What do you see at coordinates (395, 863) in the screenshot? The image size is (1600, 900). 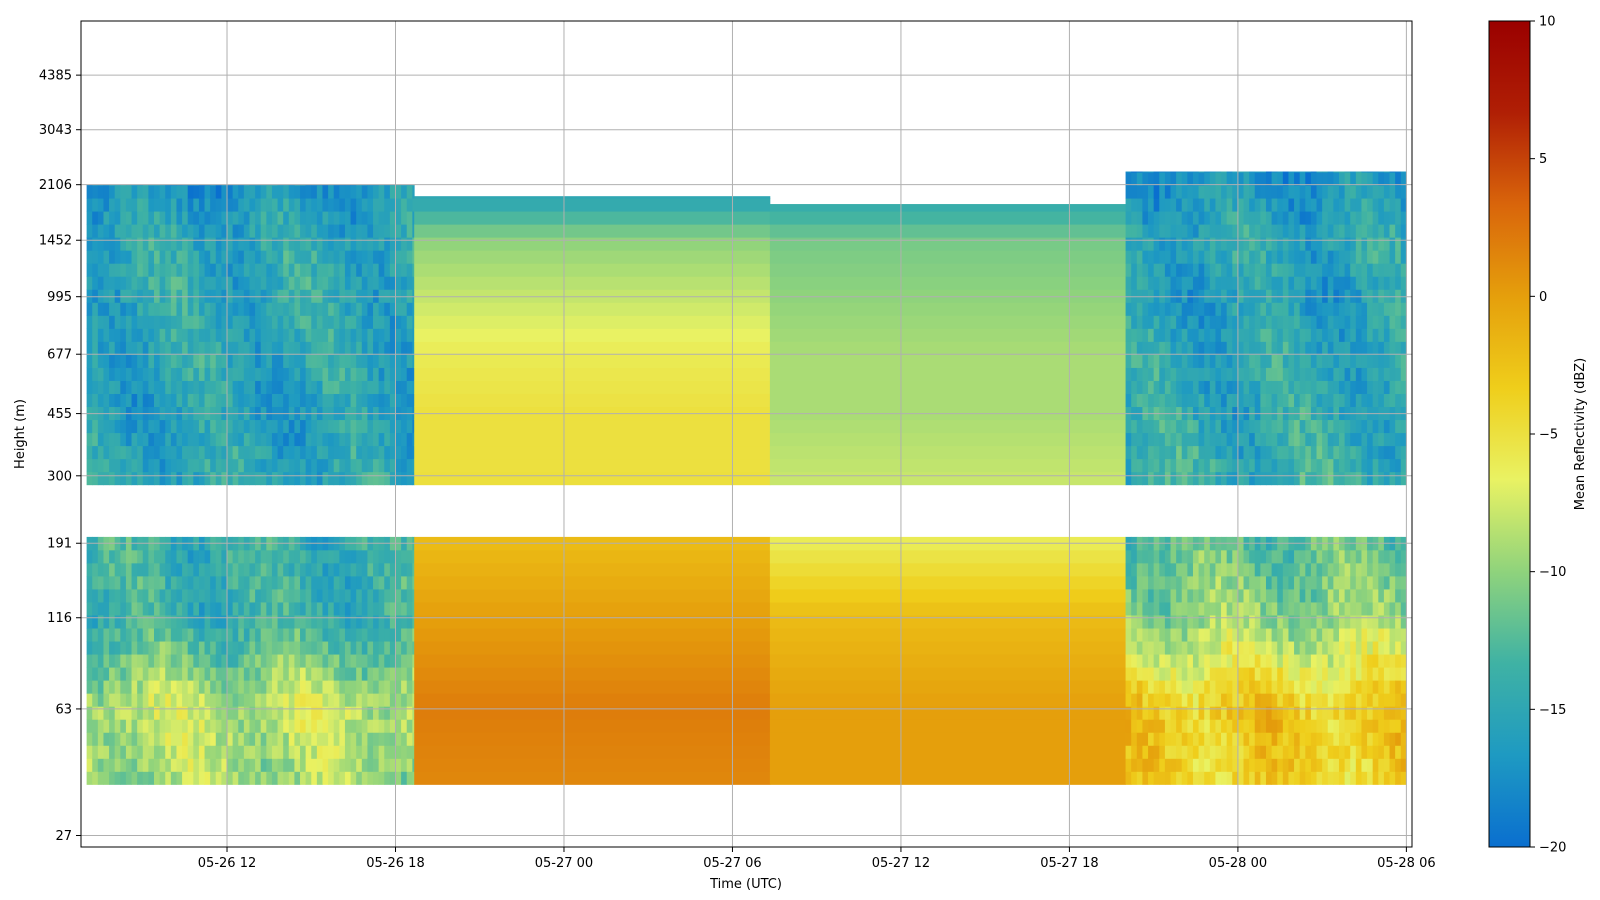 I see `x-tick-label: 05-26 18` at bounding box center [395, 863].